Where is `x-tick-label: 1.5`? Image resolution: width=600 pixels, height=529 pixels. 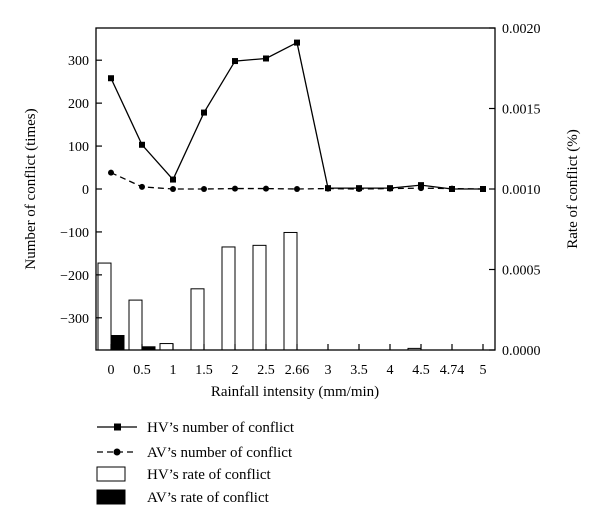
x-tick-label: 1.5 is located at coordinates (204, 370).